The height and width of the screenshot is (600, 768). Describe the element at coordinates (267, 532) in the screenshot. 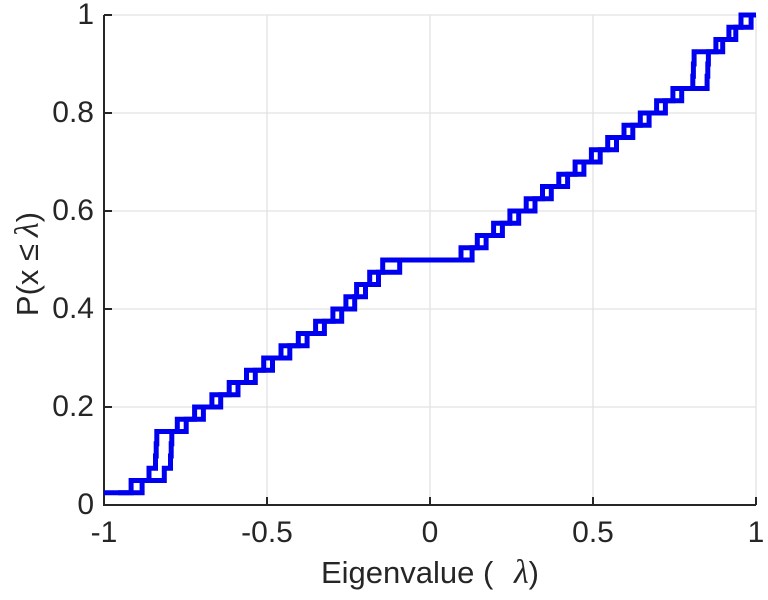

I see `x-tick-label: -0.5` at that location.